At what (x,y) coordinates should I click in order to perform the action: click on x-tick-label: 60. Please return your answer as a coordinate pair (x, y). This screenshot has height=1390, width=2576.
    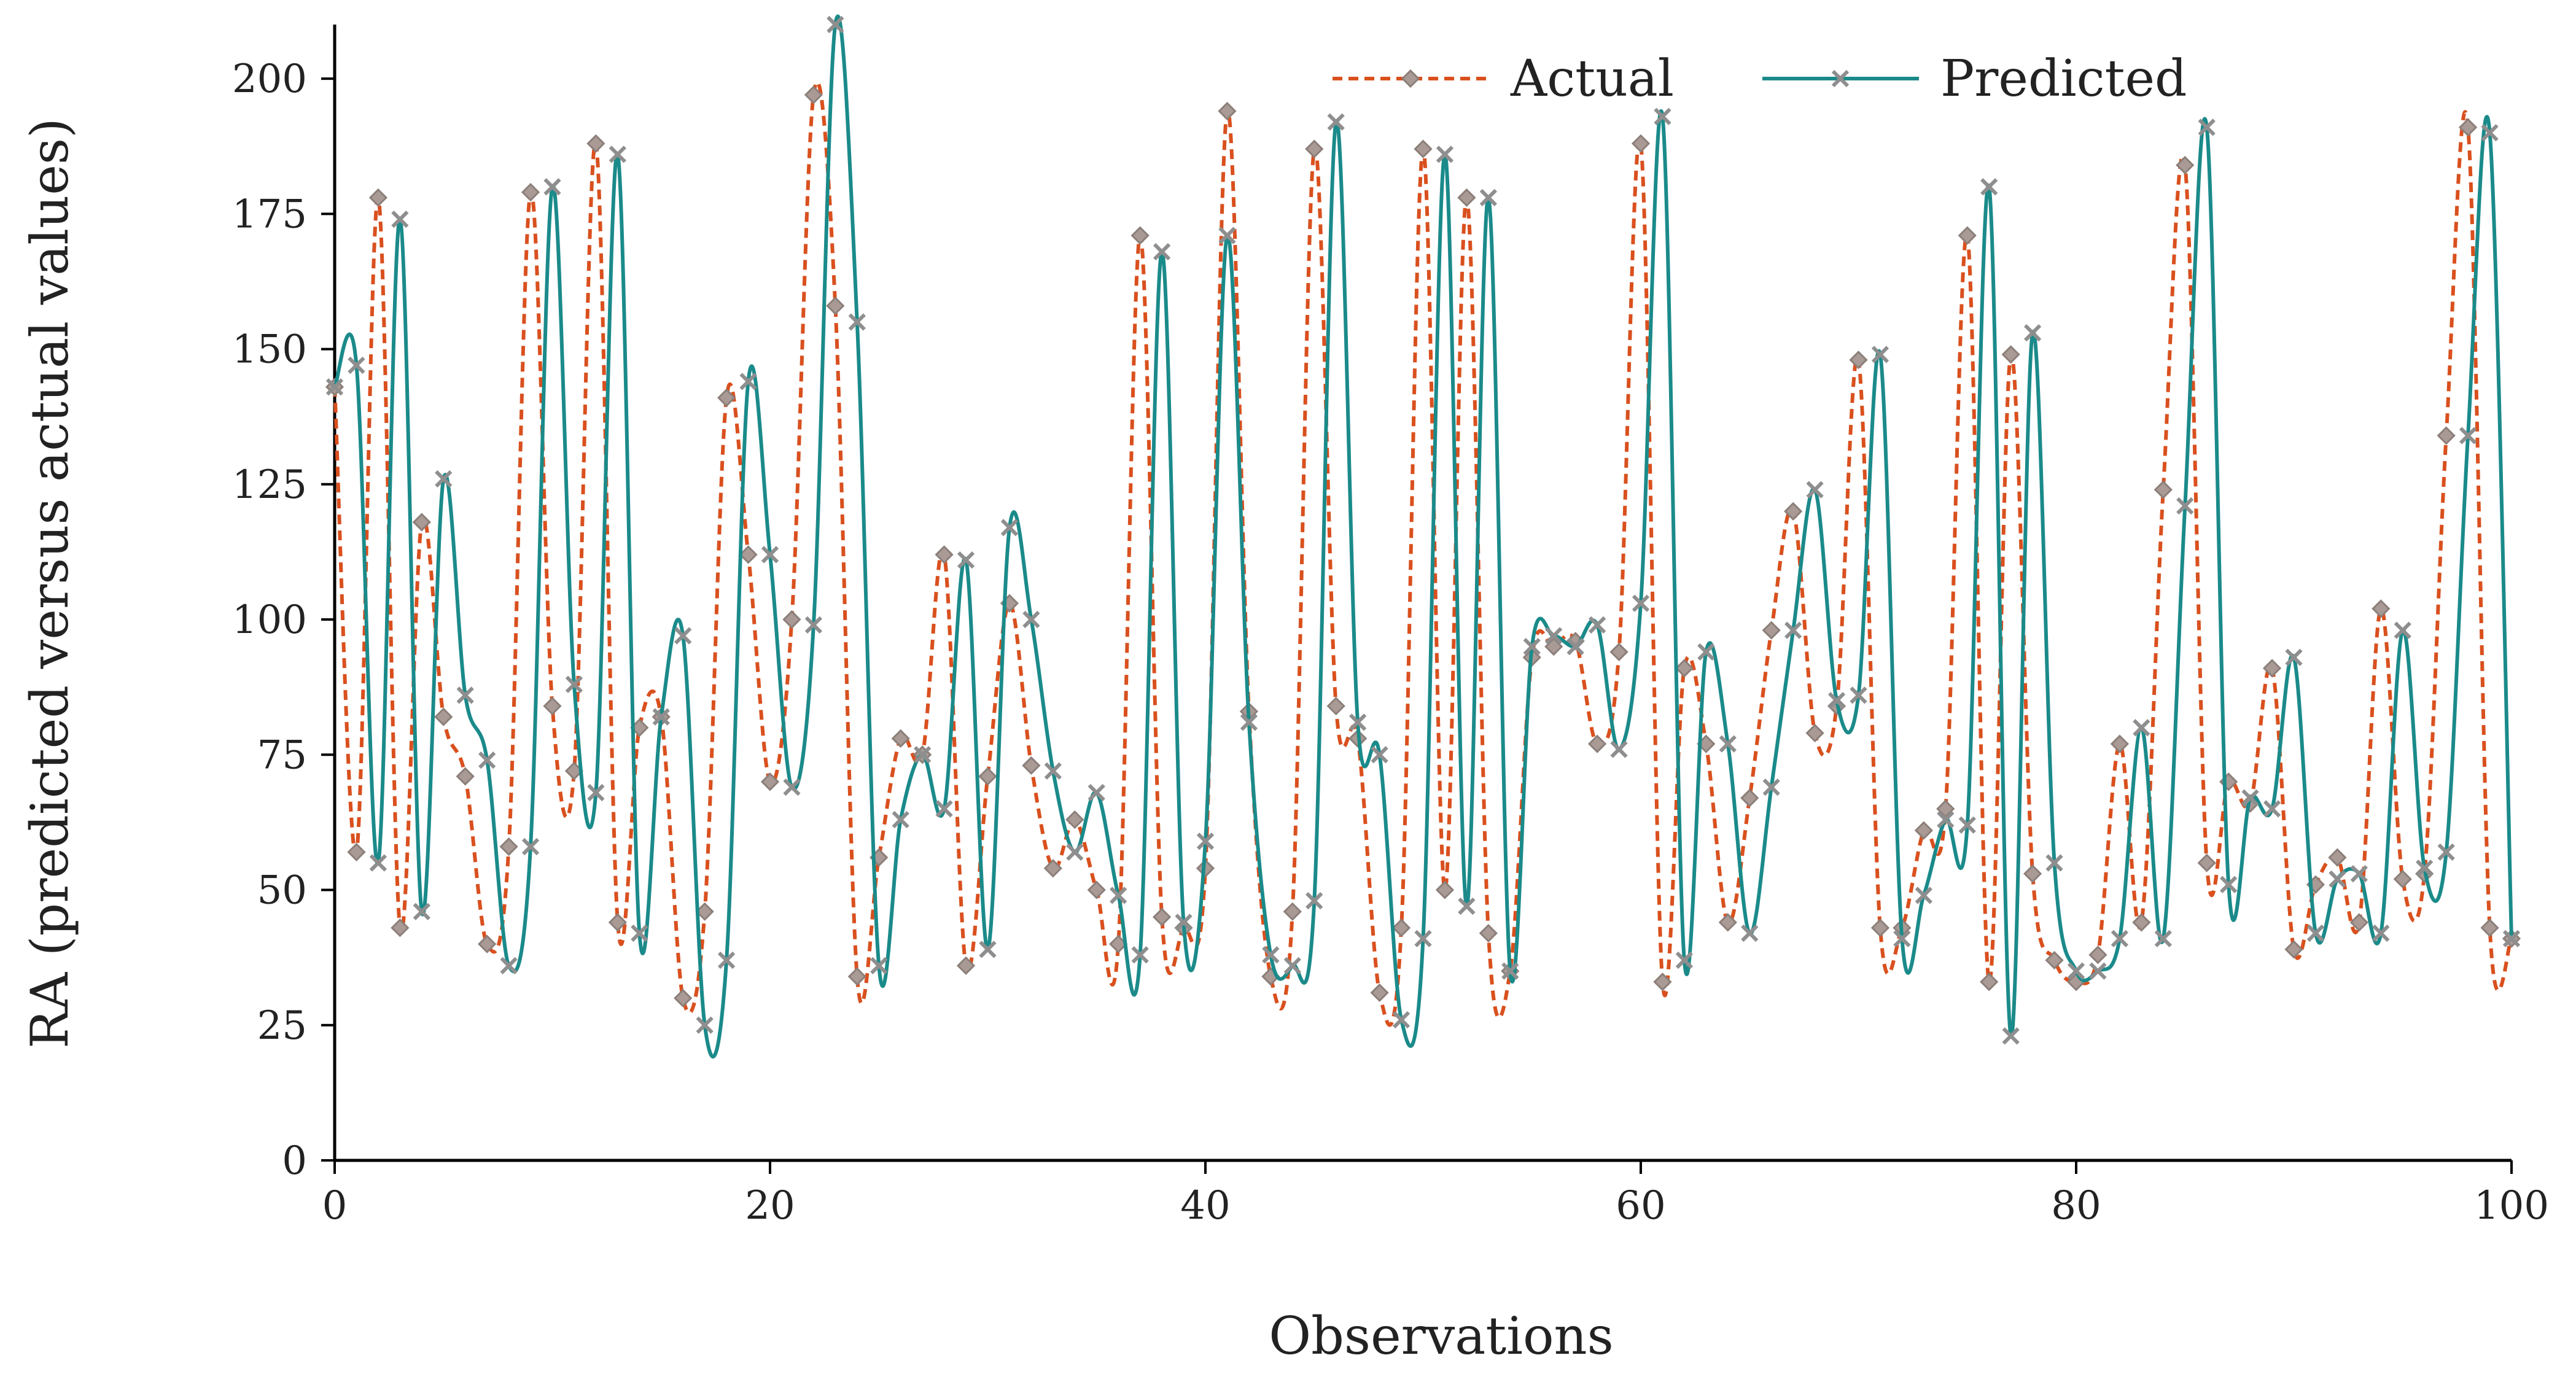
    Looking at the image, I should click on (1640, 1206).